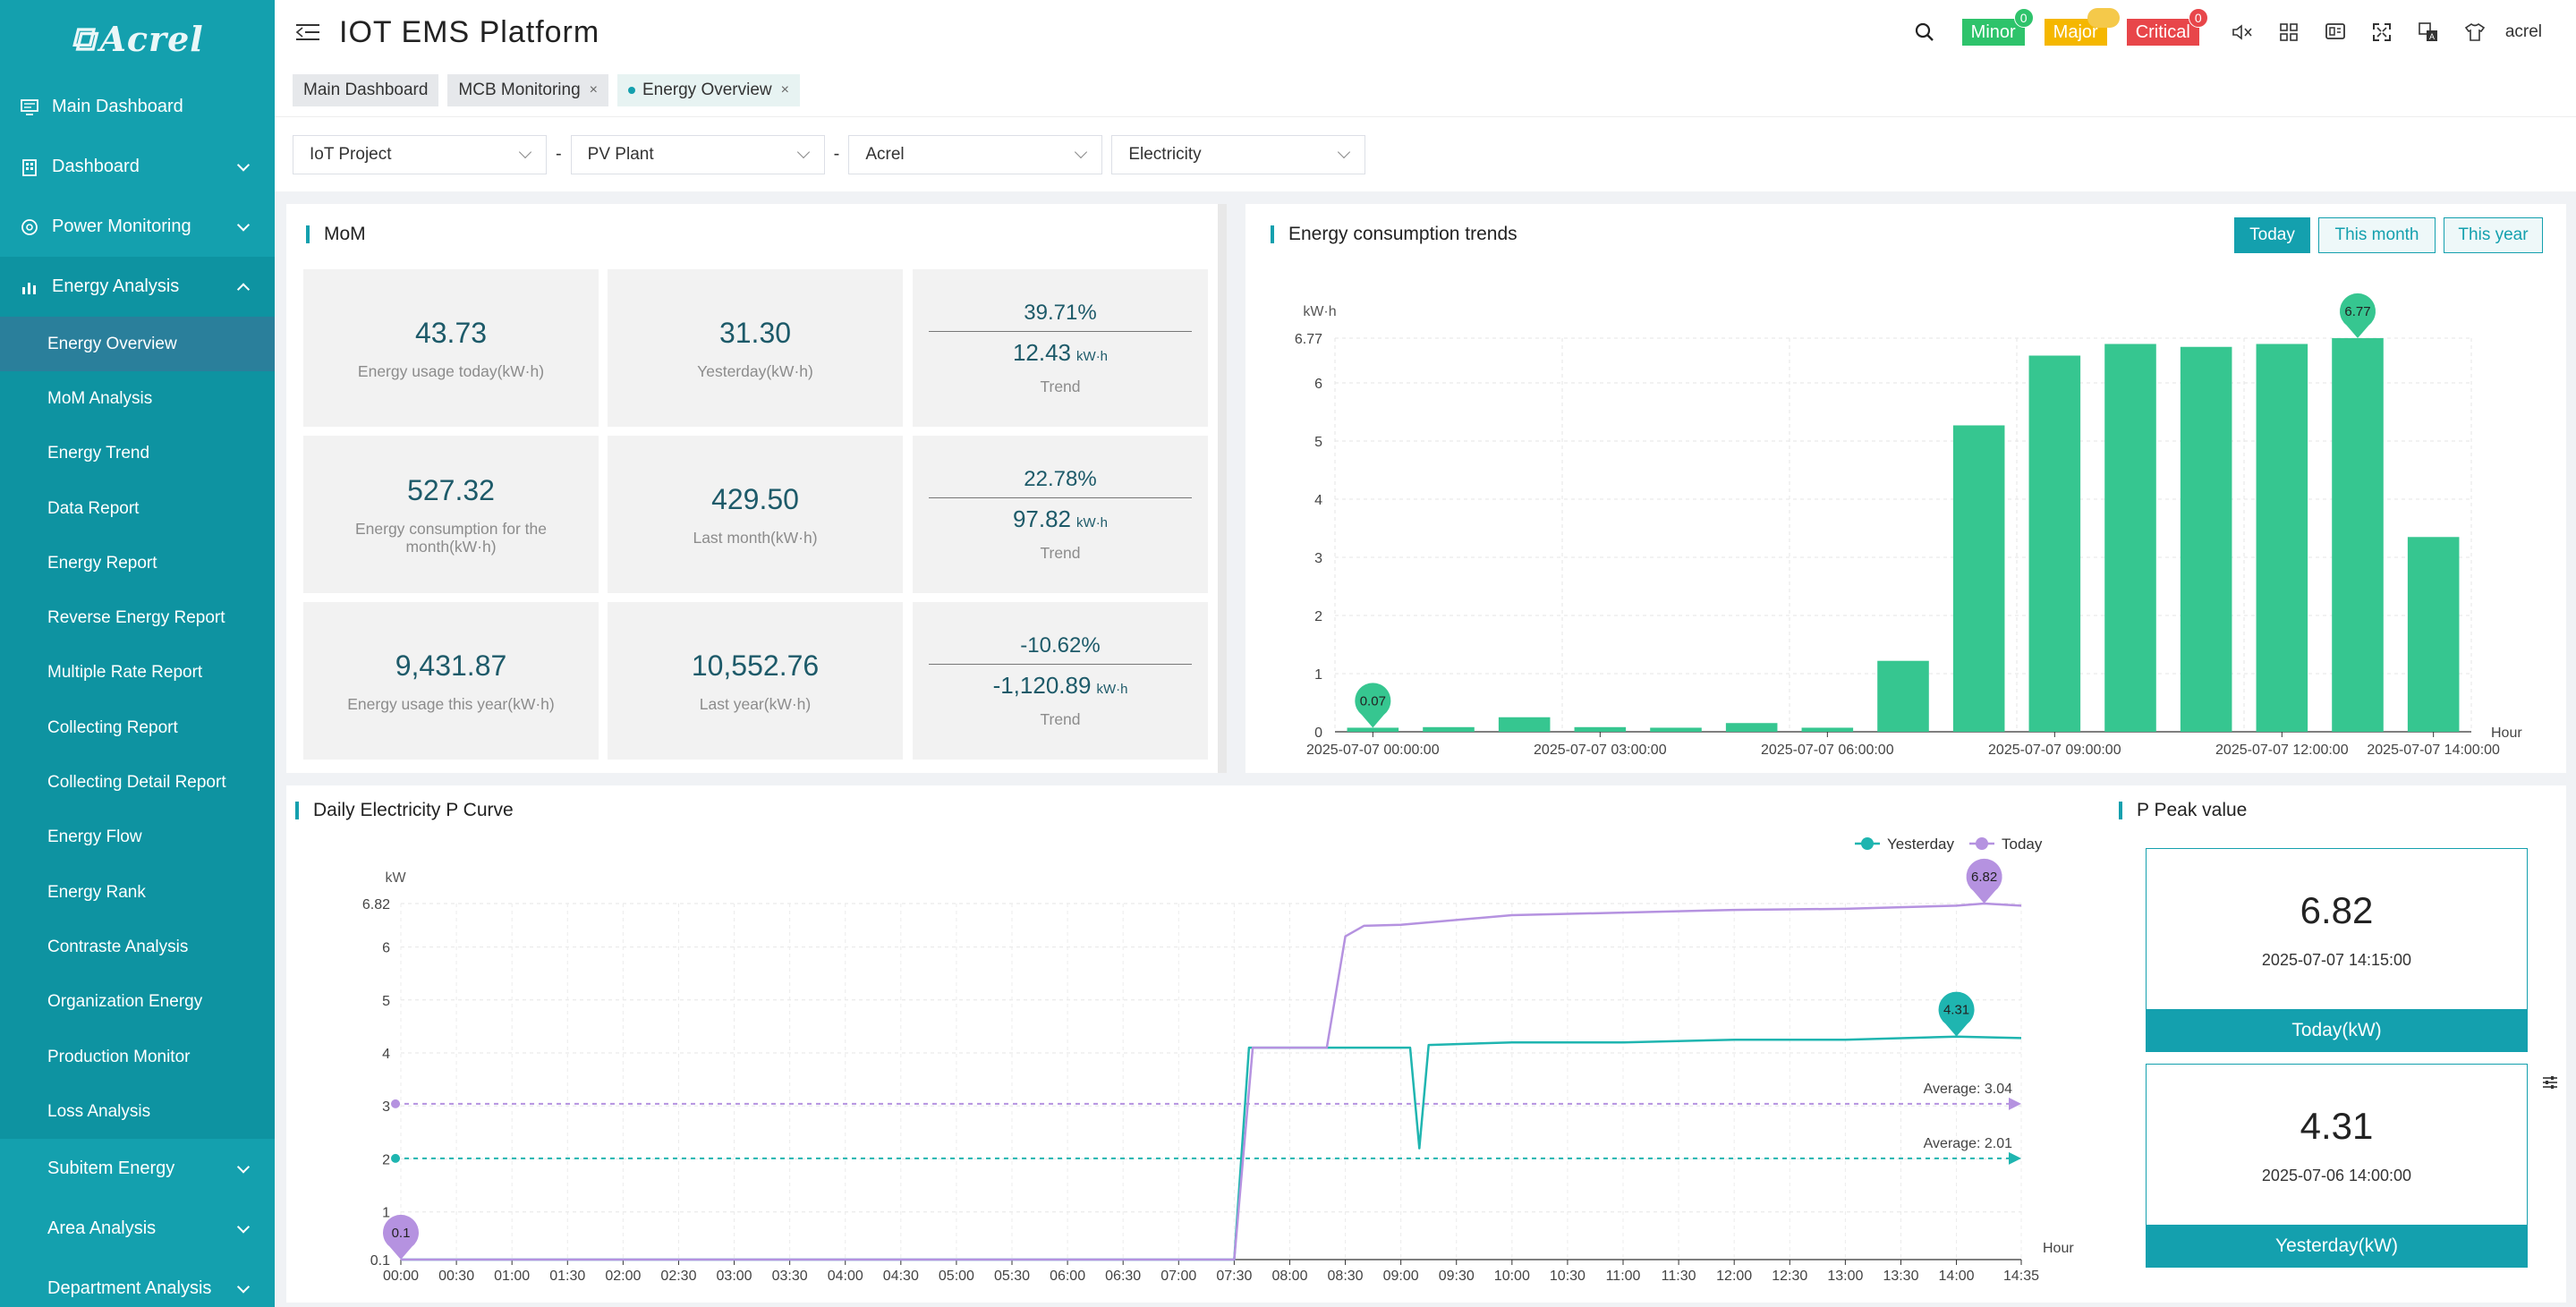 The image size is (2576, 1307). What do you see at coordinates (137, 1229) in the screenshot?
I see `sidebar-item-area-analysis: Area Analysis` at bounding box center [137, 1229].